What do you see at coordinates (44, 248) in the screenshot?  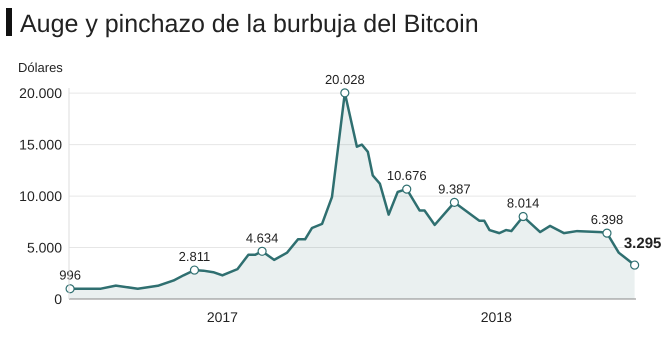 I see `y-tick-label: 5.000` at bounding box center [44, 248].